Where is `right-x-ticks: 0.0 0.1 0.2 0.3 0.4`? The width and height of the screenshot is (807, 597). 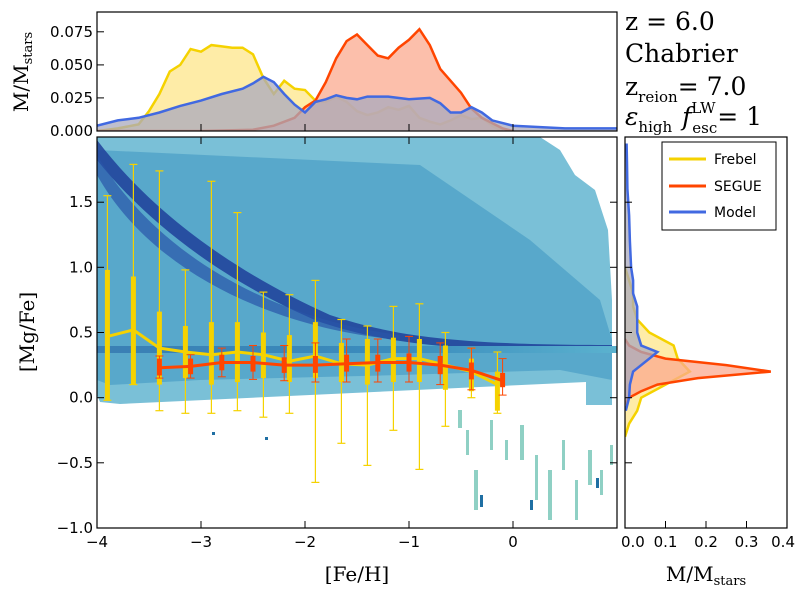 right-x-ticks: 0.0 0.1 0.2 0.3 0.4 is located at coordinates (708, 536).